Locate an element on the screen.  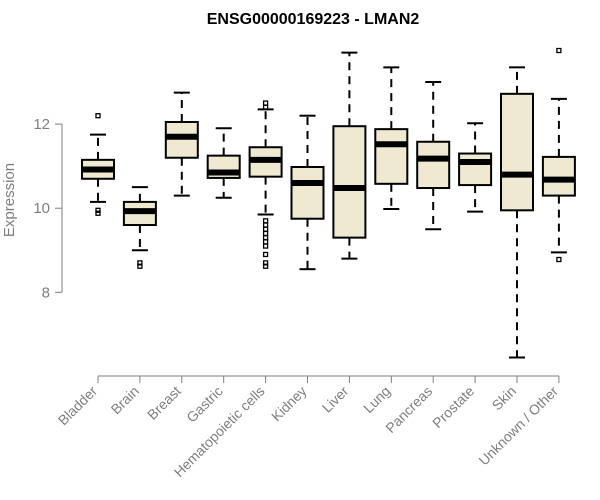
box-kidney is located at coordinates (307, 192).